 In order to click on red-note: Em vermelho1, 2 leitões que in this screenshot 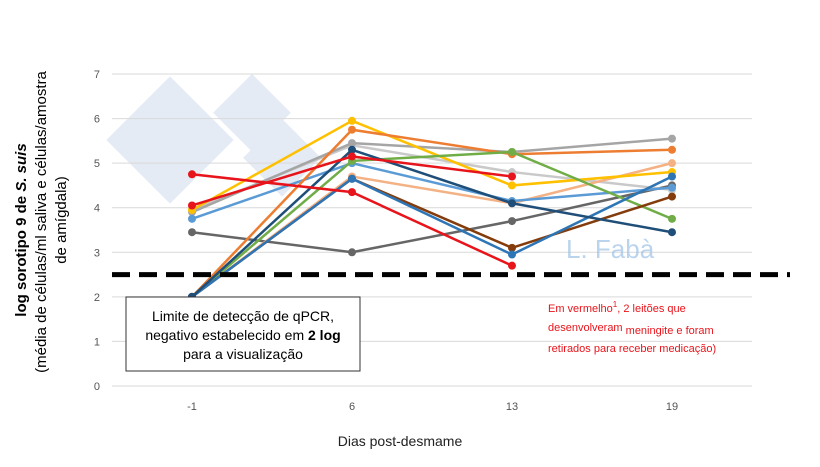, I will do `click(617, 307)`.